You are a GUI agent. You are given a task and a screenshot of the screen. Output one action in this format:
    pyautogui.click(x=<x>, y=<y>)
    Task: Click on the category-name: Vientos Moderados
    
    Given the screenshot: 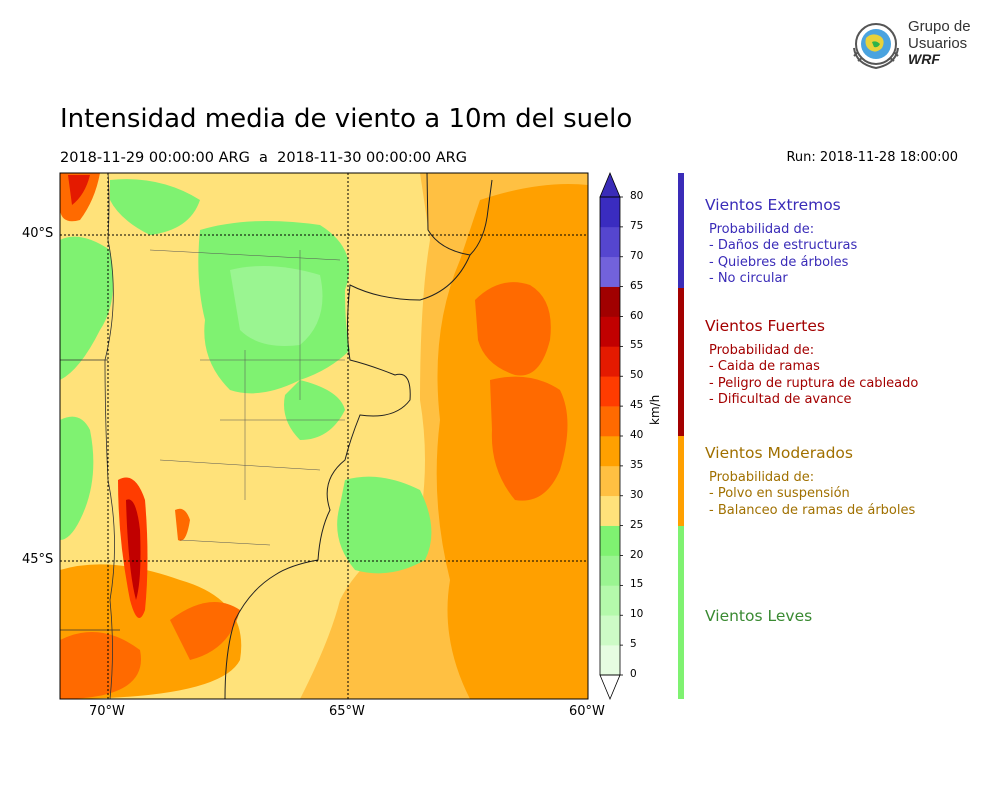 What is the action you would take?
    pyautogui.click(x=779, y=453)
    